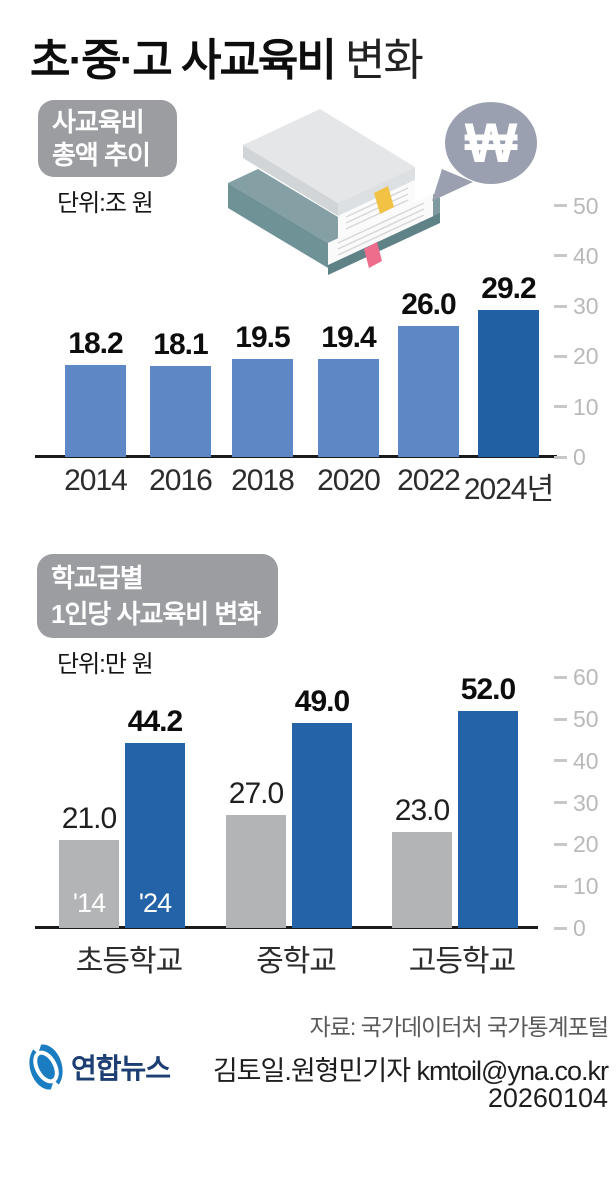  I want to click on bar-value-초등학교-'24: 44.2, so click(155, 722).